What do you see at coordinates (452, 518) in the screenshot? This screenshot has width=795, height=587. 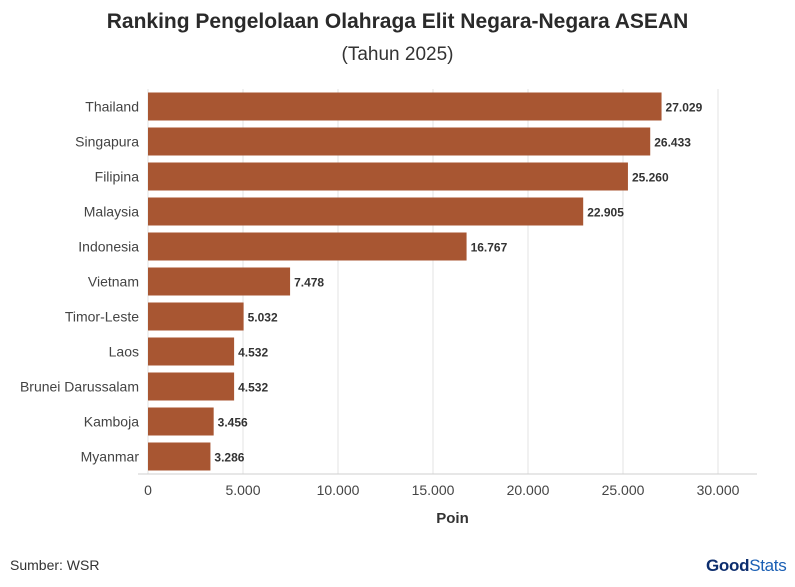 I see `x-axis-title: Poin` at bounding box center [452, 518].